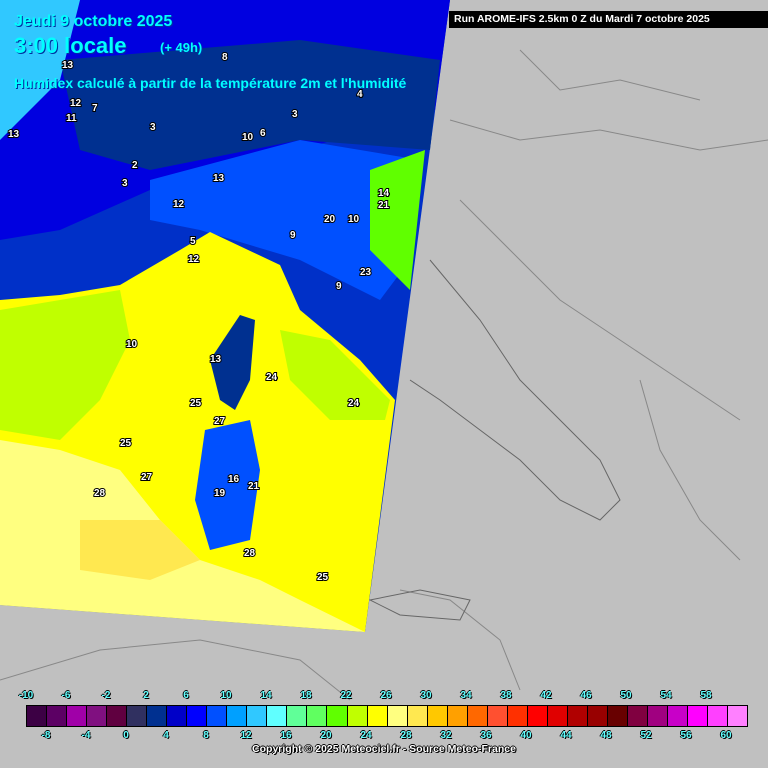 The width and height of the screenshot is (768, 768). What do you see at coordinates (486, 735) in the screenshot?
I see `legend-tick-bottom: 36` at bounding box center [486, 735].